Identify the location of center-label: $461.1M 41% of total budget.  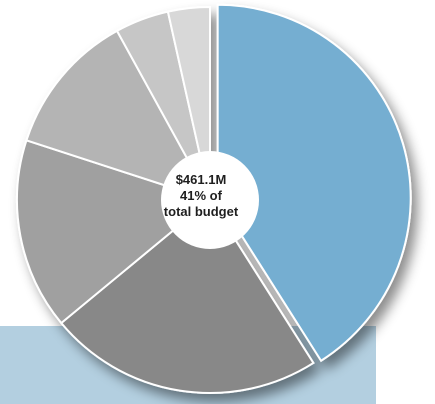
(201, 196).